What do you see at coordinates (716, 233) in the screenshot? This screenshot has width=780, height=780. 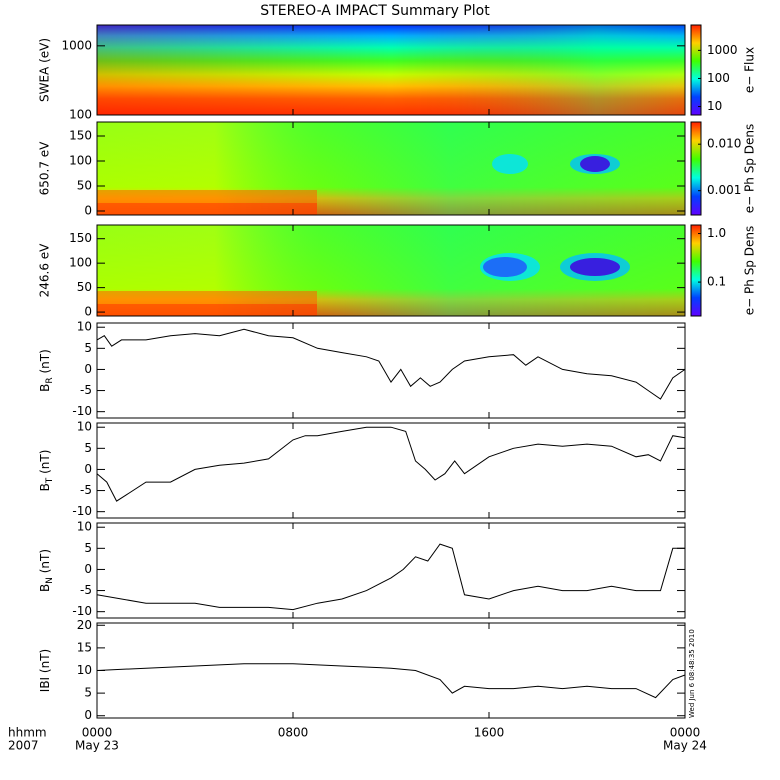 I see `colorbar-tick-label: 1.0` at bounding box center [716, 233].